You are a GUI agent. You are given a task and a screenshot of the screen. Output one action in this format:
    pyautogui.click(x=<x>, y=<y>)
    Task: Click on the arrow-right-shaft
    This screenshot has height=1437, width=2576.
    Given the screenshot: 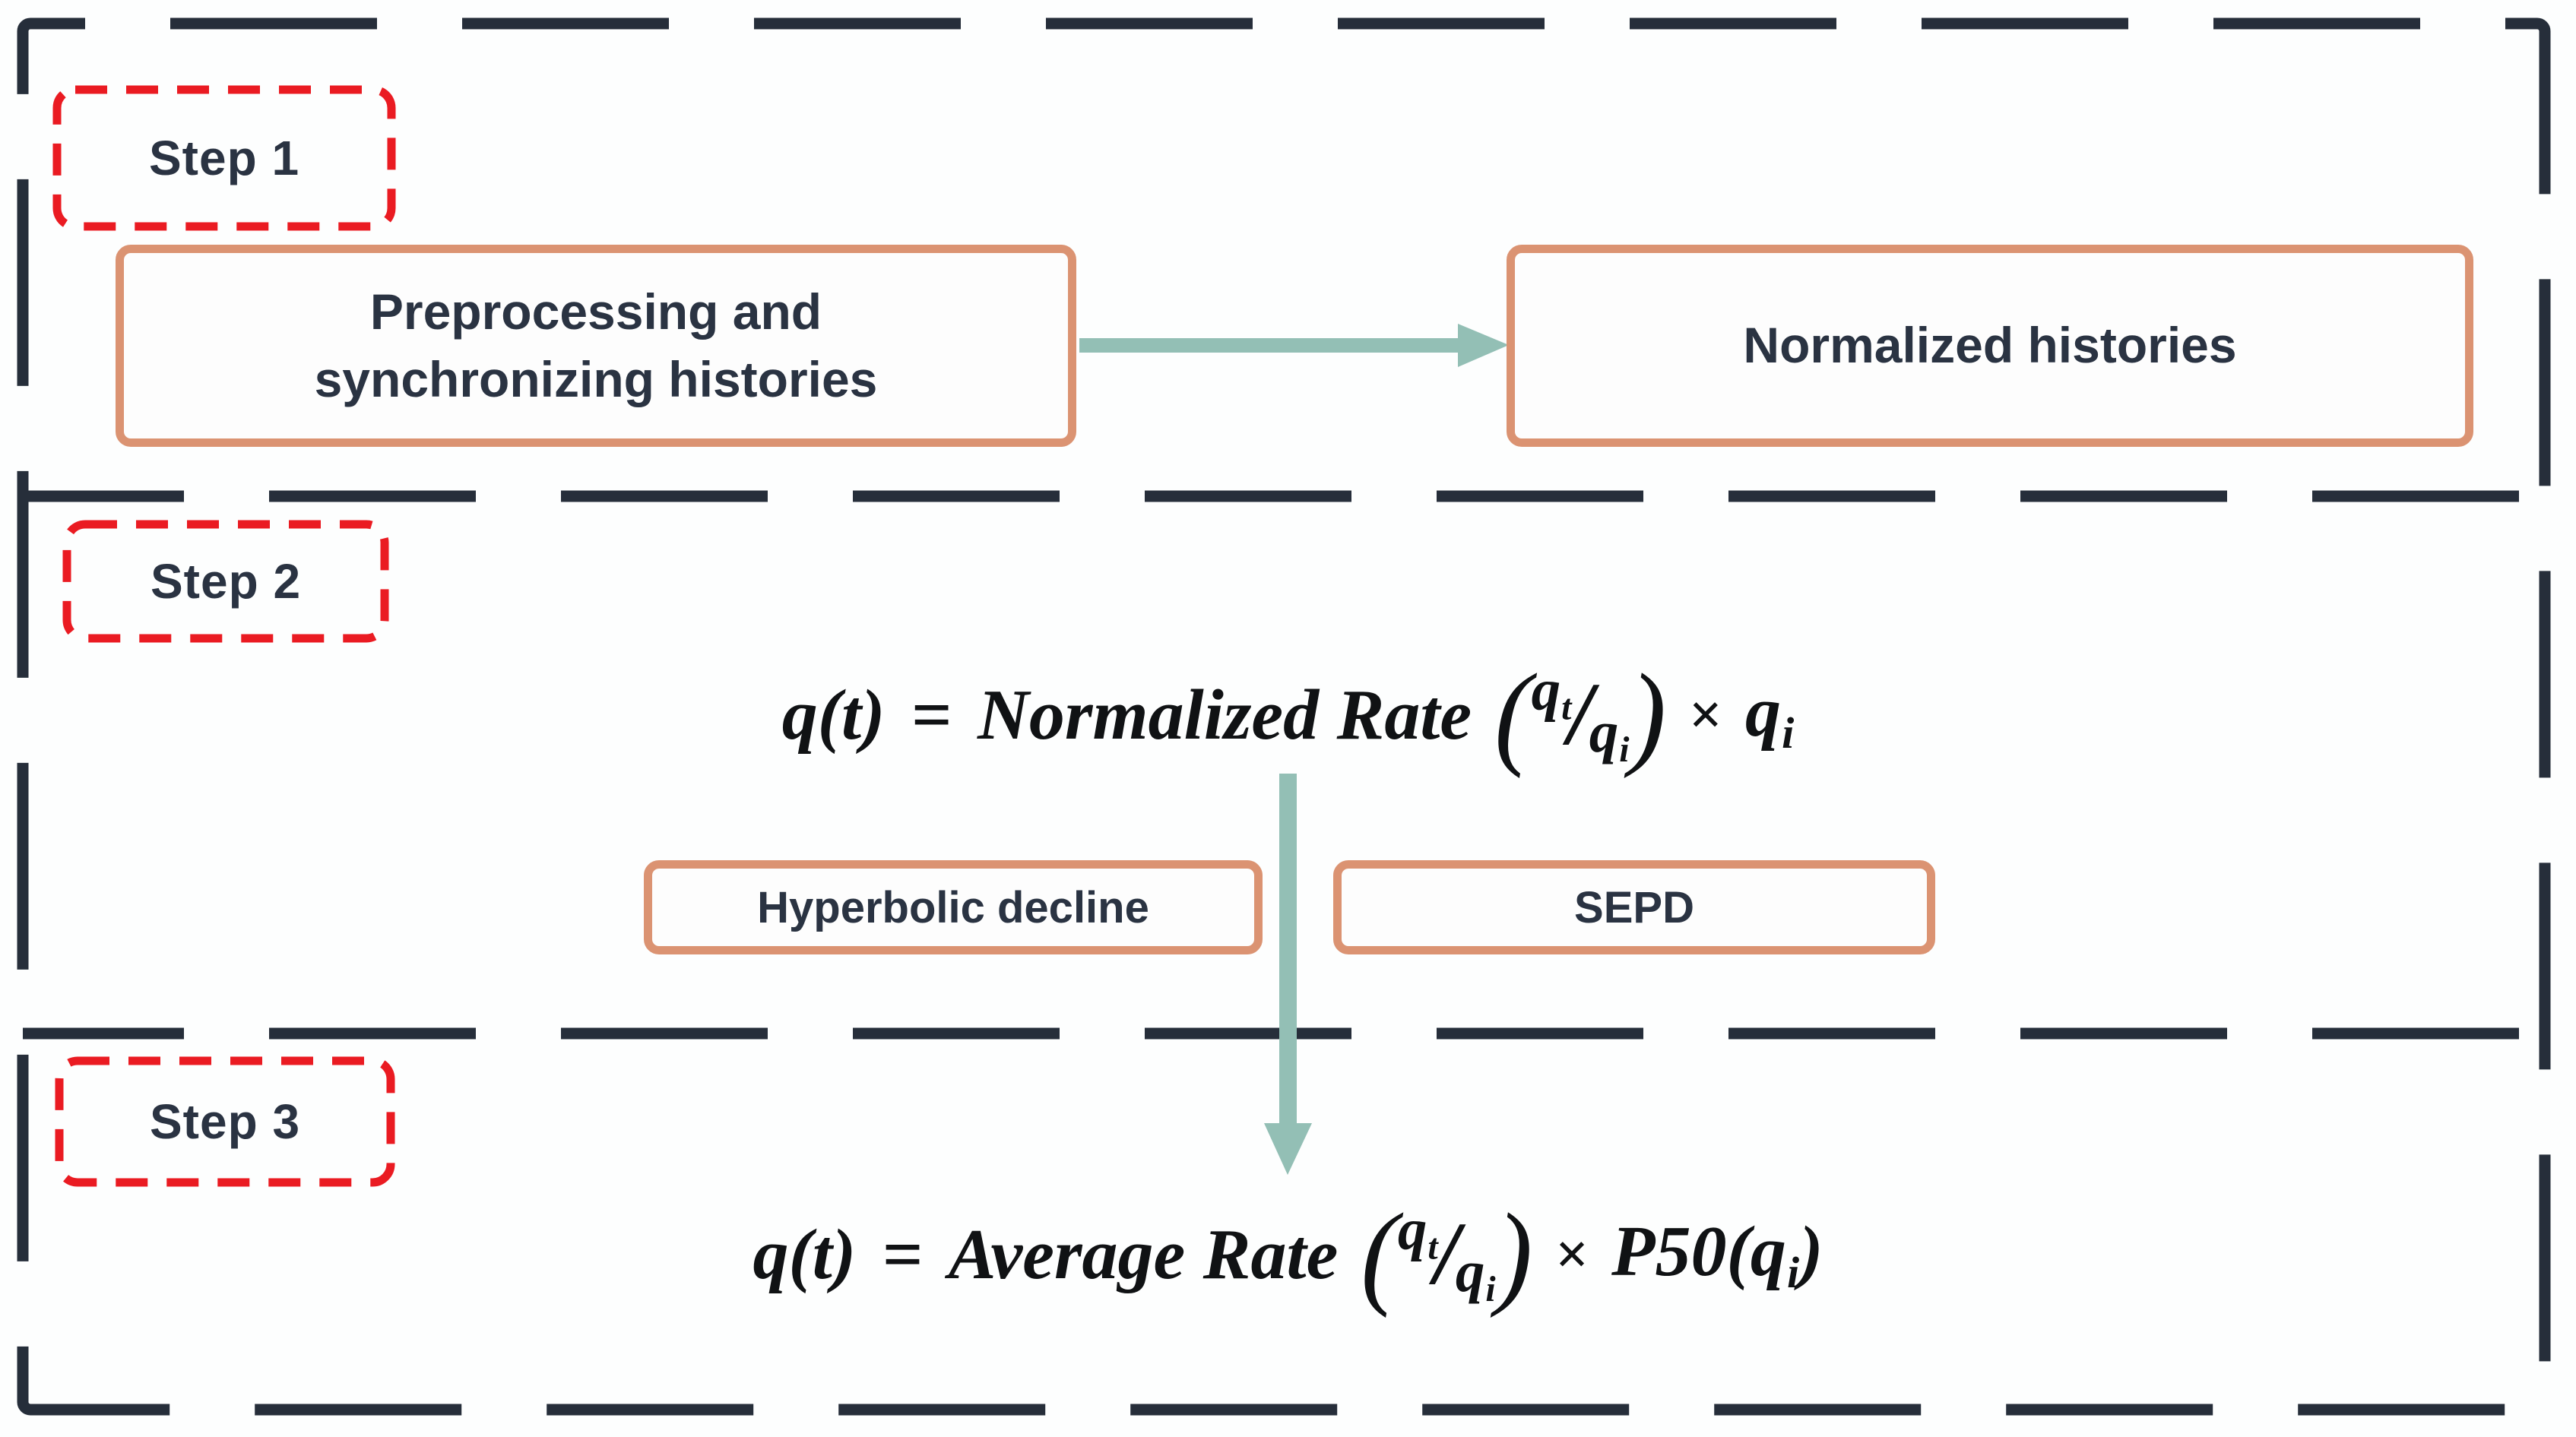 What is the action you would take?
    pyautogui.click(x=1268, y=345)
    